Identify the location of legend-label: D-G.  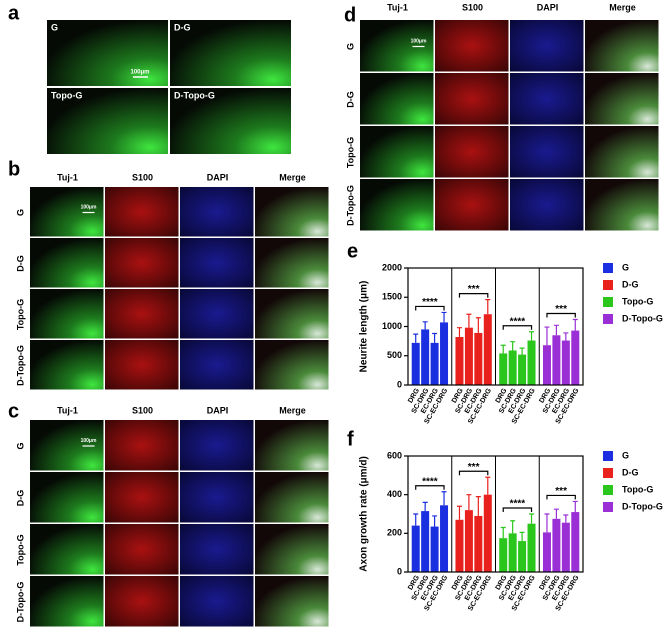
(630, 472).